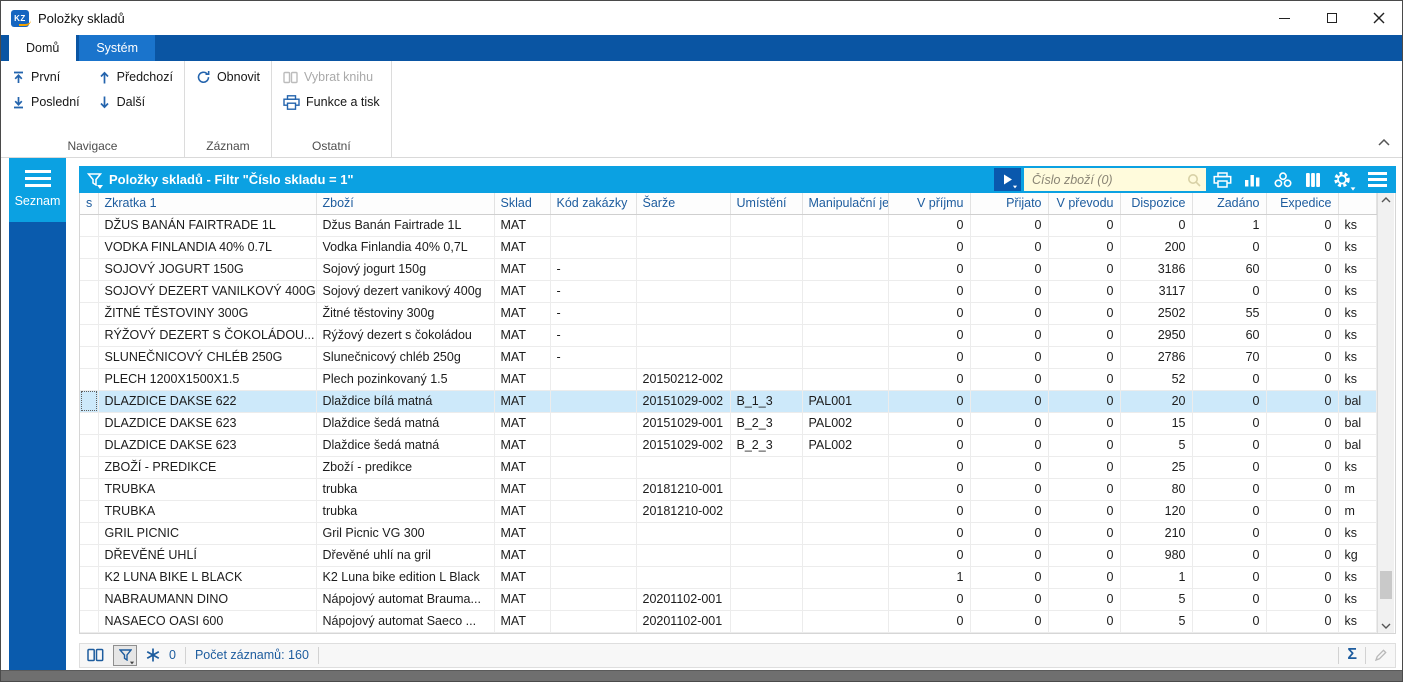  Describe the element at coordinates (1357, 204) in the screenshot. I see `column-header` at that location.